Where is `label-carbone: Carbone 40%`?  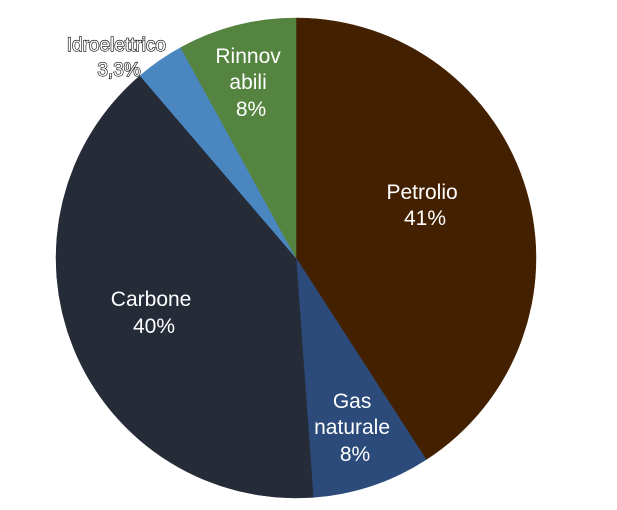
label-carbone: Carbone 40% is located at coordinates (154, 313).